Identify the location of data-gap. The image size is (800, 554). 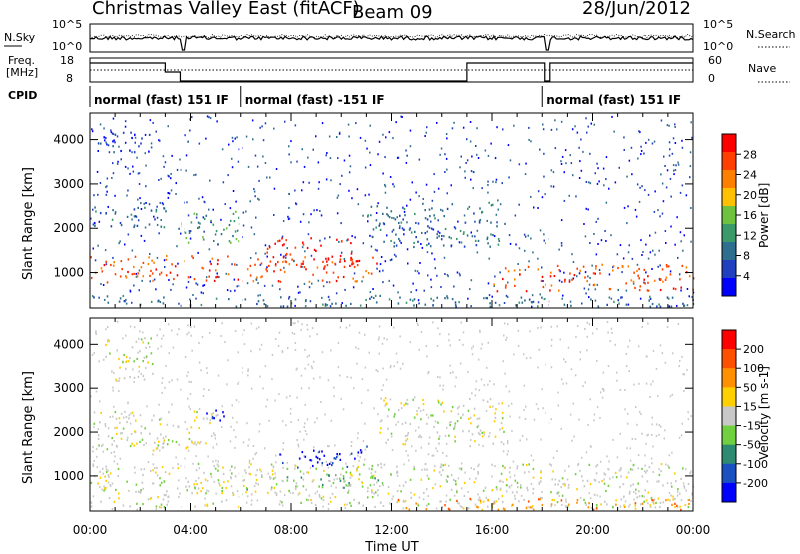
(547, 210).